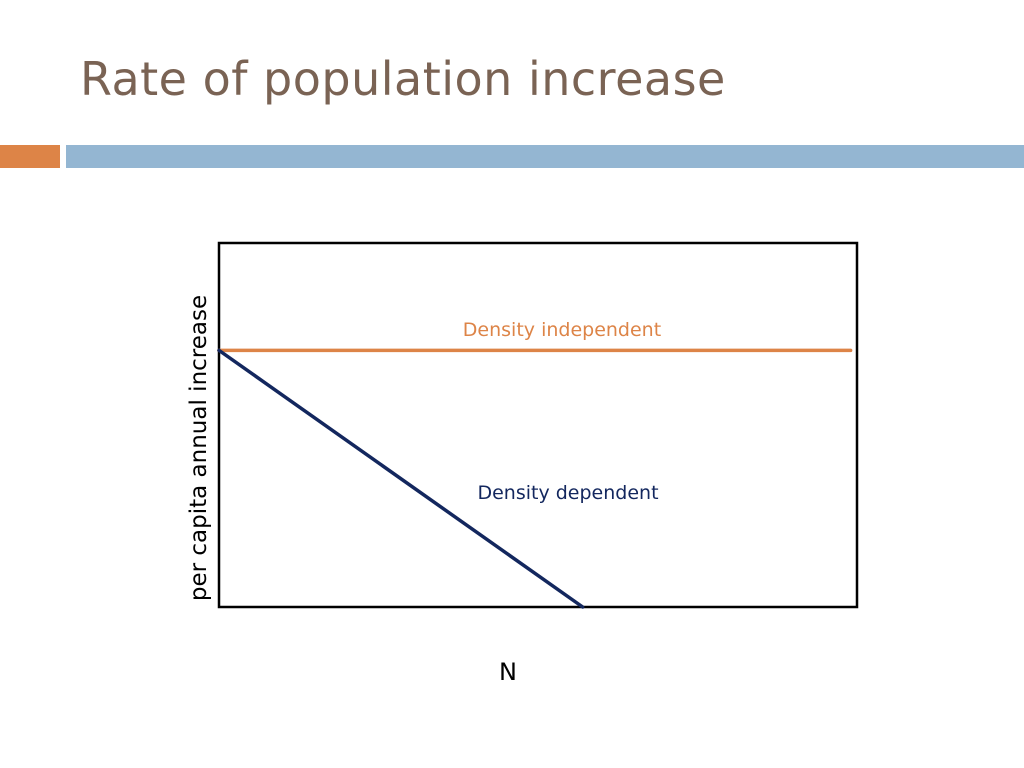 This screenshot has width=1024, height=768. What do you see at coordinates (401, 478) in the screenshot?
I see `density-dependent-line` at bounding box center [401, 478].